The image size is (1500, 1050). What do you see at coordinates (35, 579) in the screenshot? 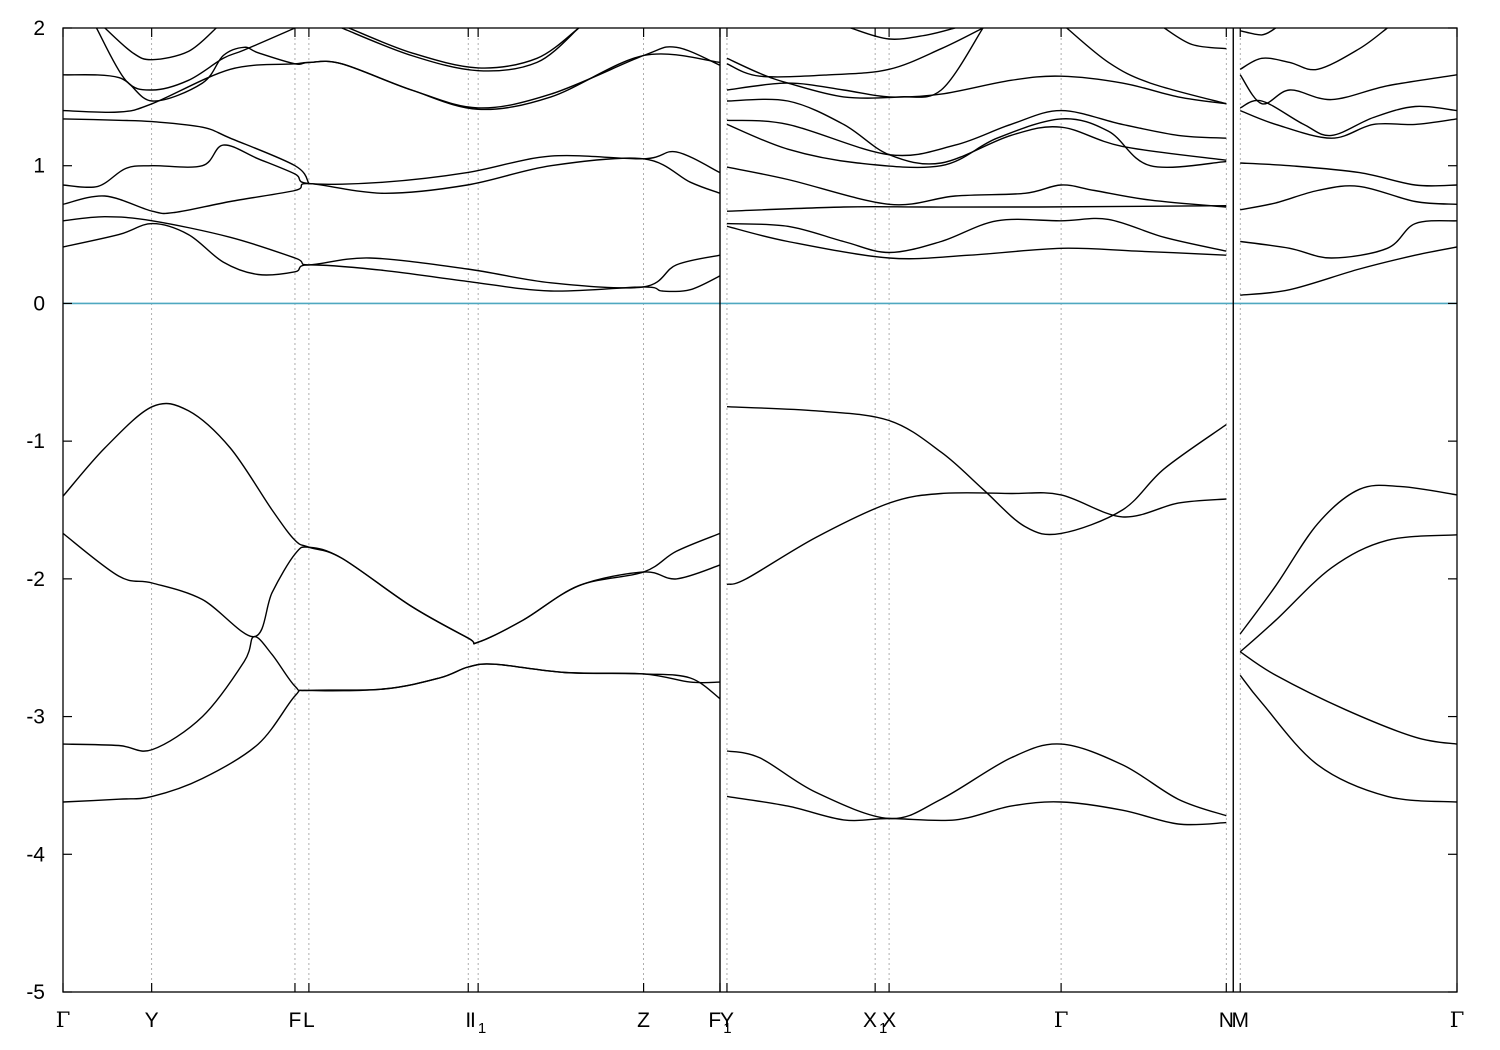
I see `y-tick-label: -2` at bounding box center [35, 579].